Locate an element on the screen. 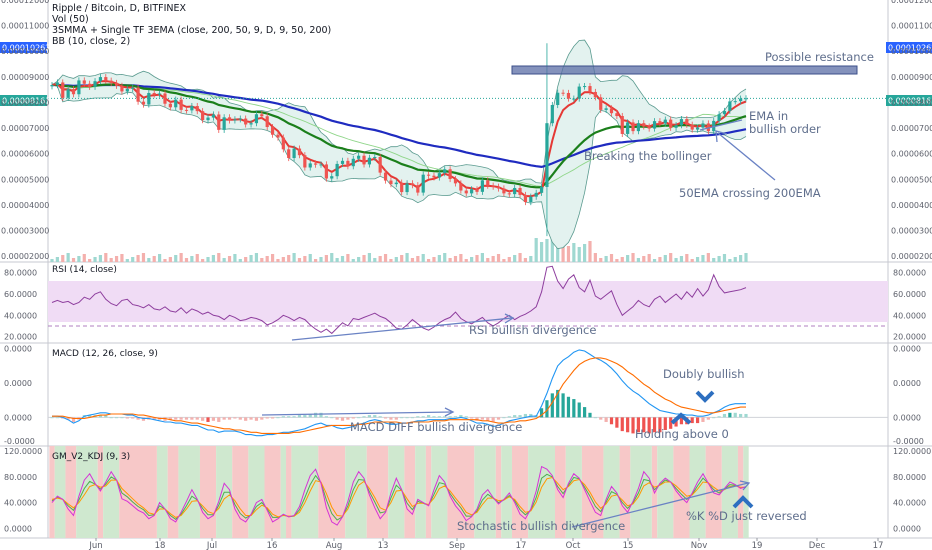  indicator-vol: Vol (50) is located at coordinates (70, 19).